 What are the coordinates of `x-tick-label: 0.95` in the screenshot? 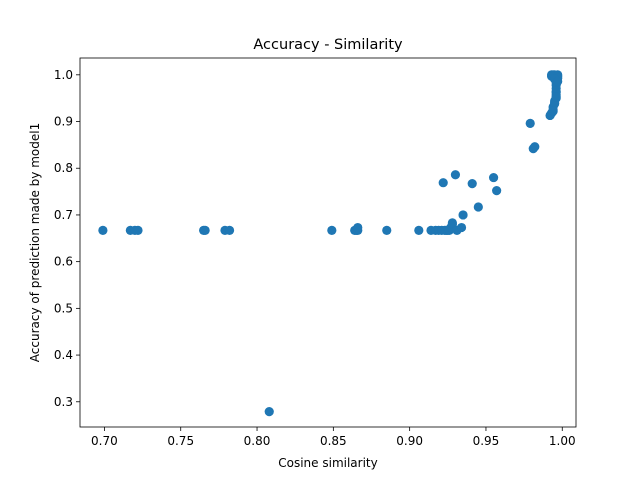 It's located at (486, 441).